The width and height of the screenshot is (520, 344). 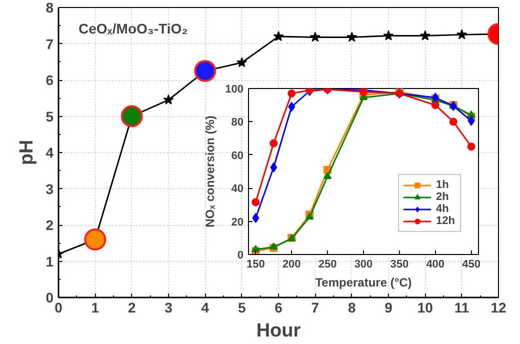 What do you see at coordinates (168, 308) in the screenshot?
I see `x-tick-label: 3` at bounding box center [168, 308].